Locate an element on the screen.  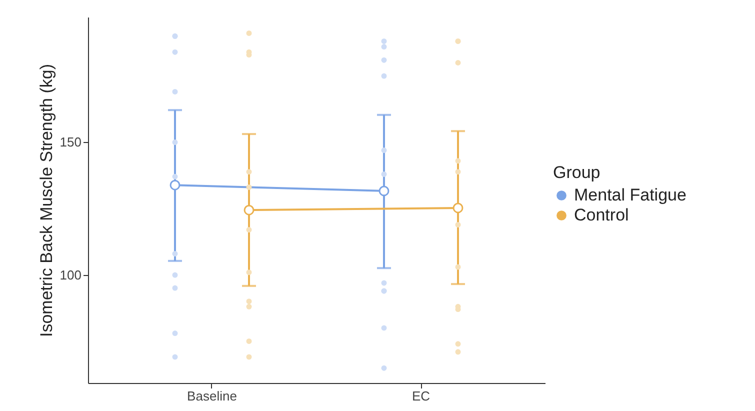
y-tick-label: 150 is located at coordinates (71, 142).